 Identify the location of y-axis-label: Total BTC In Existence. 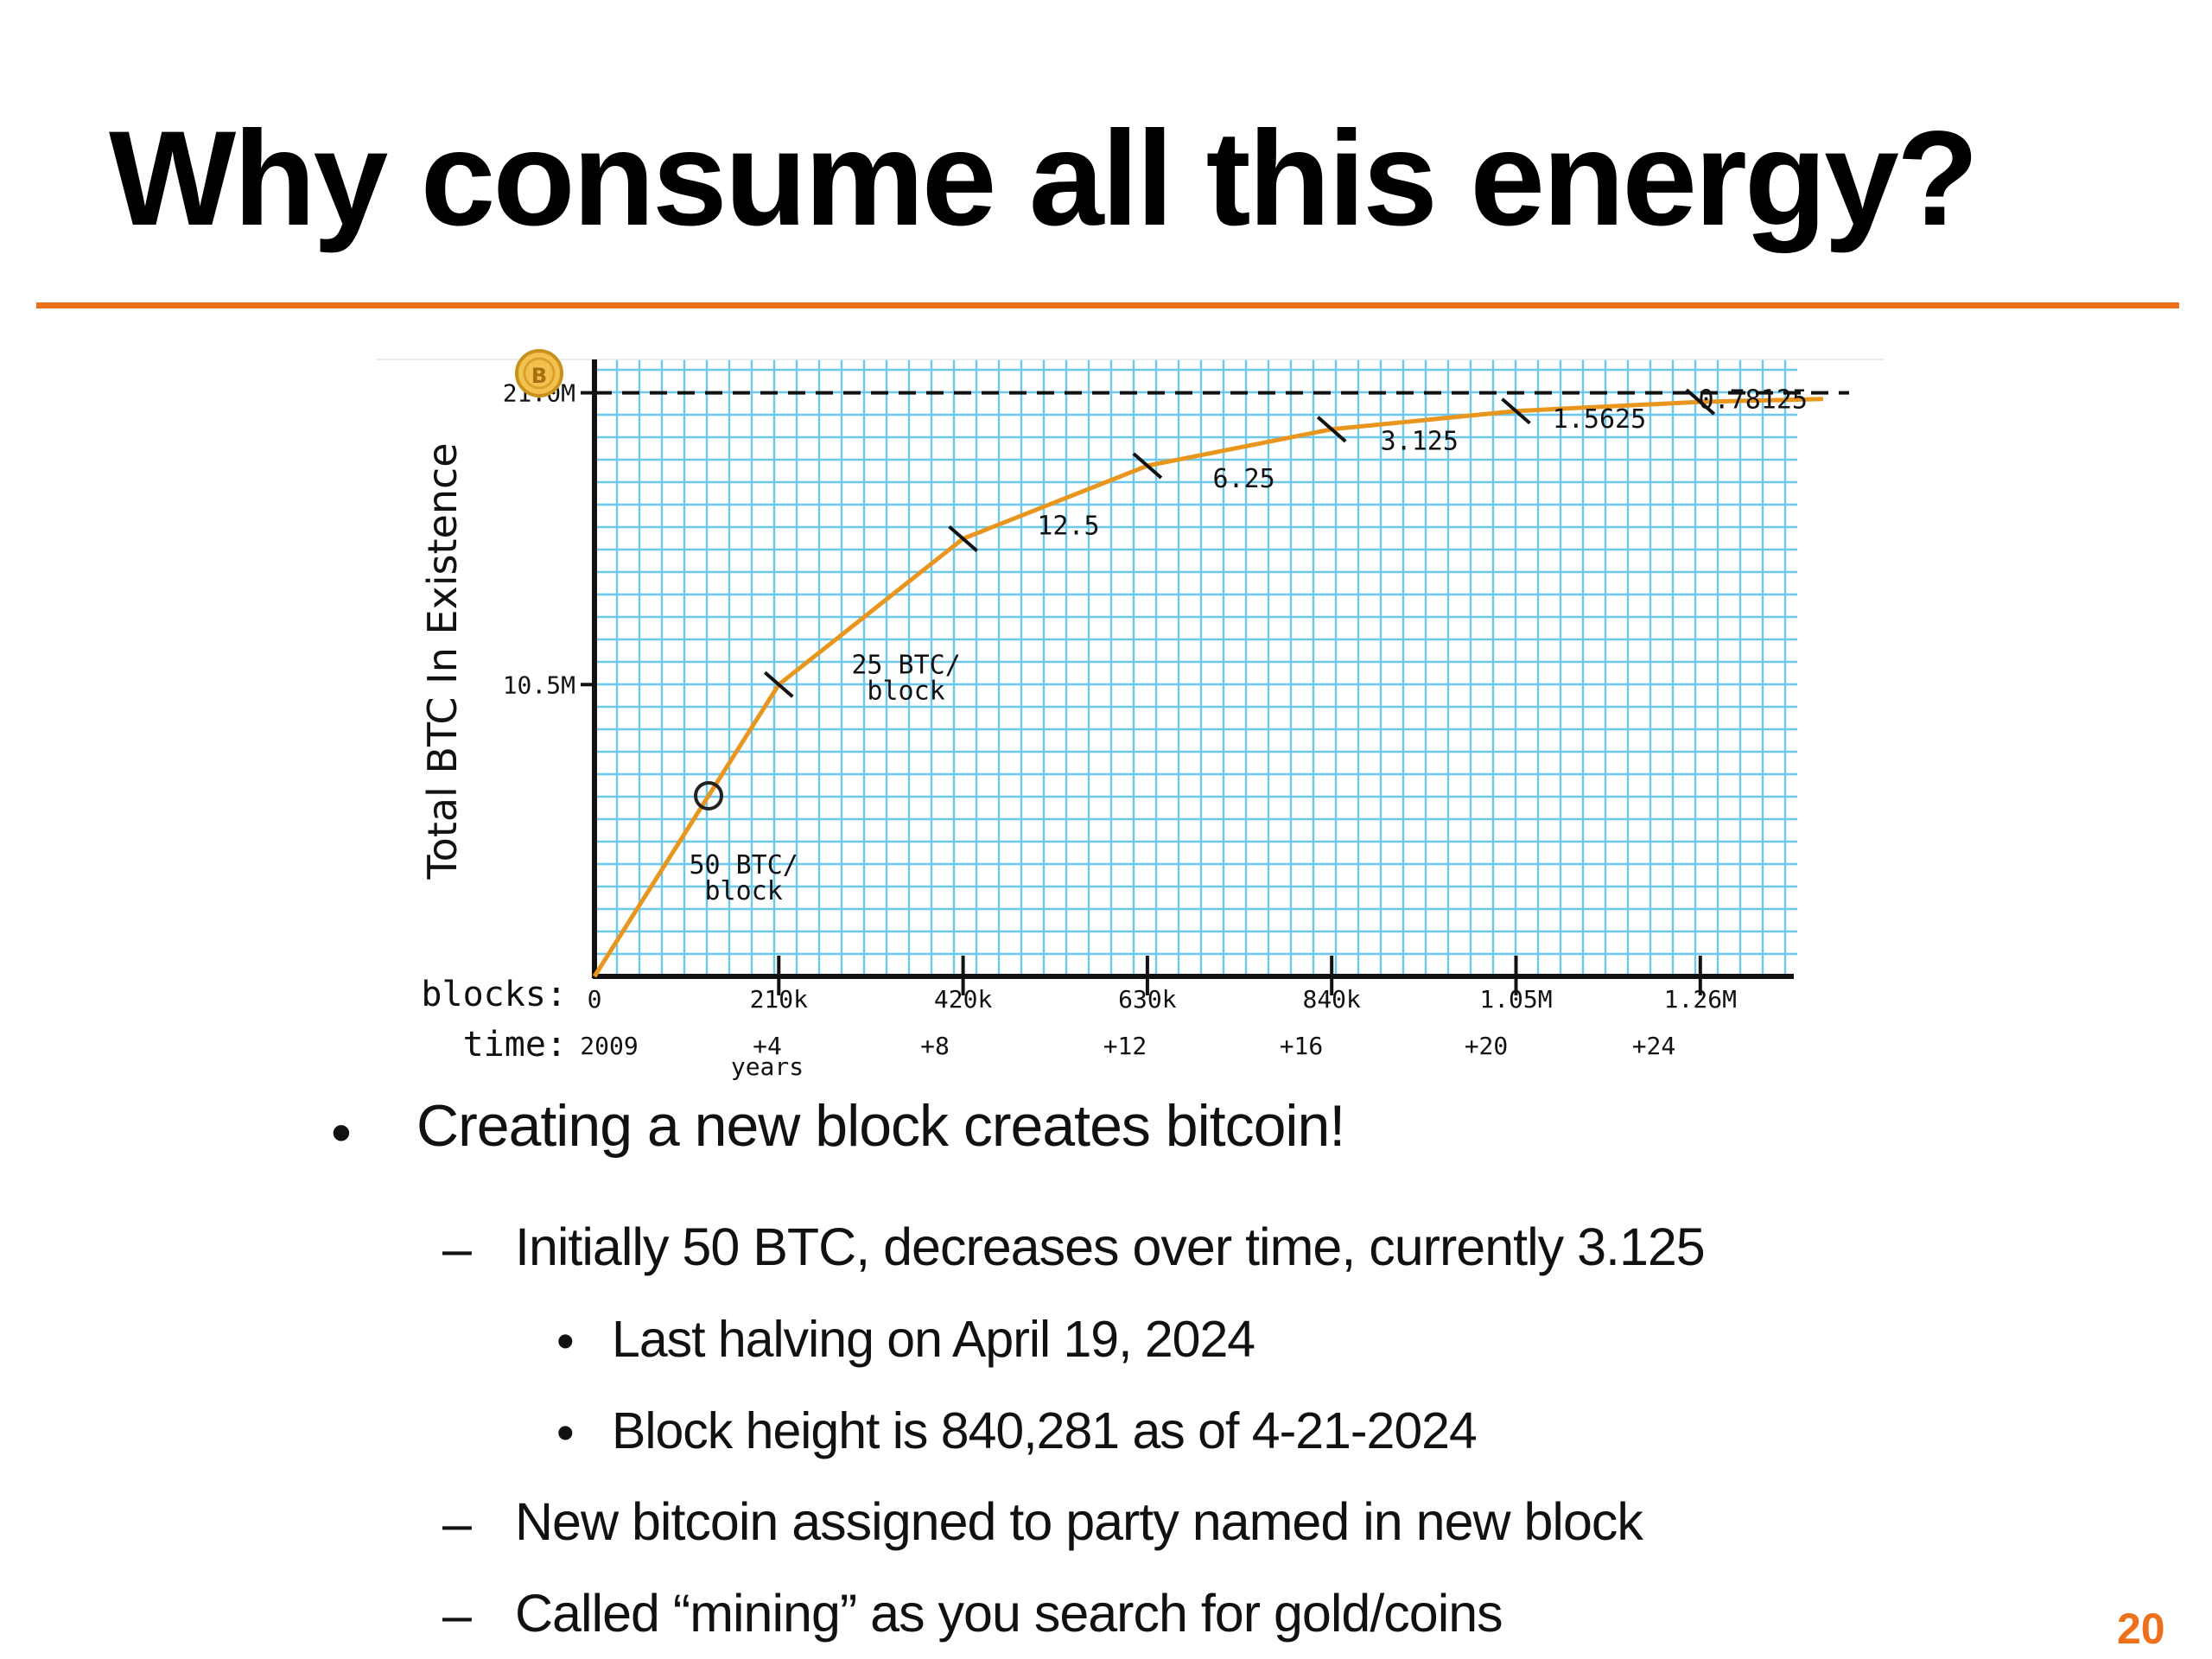
(442, 661).